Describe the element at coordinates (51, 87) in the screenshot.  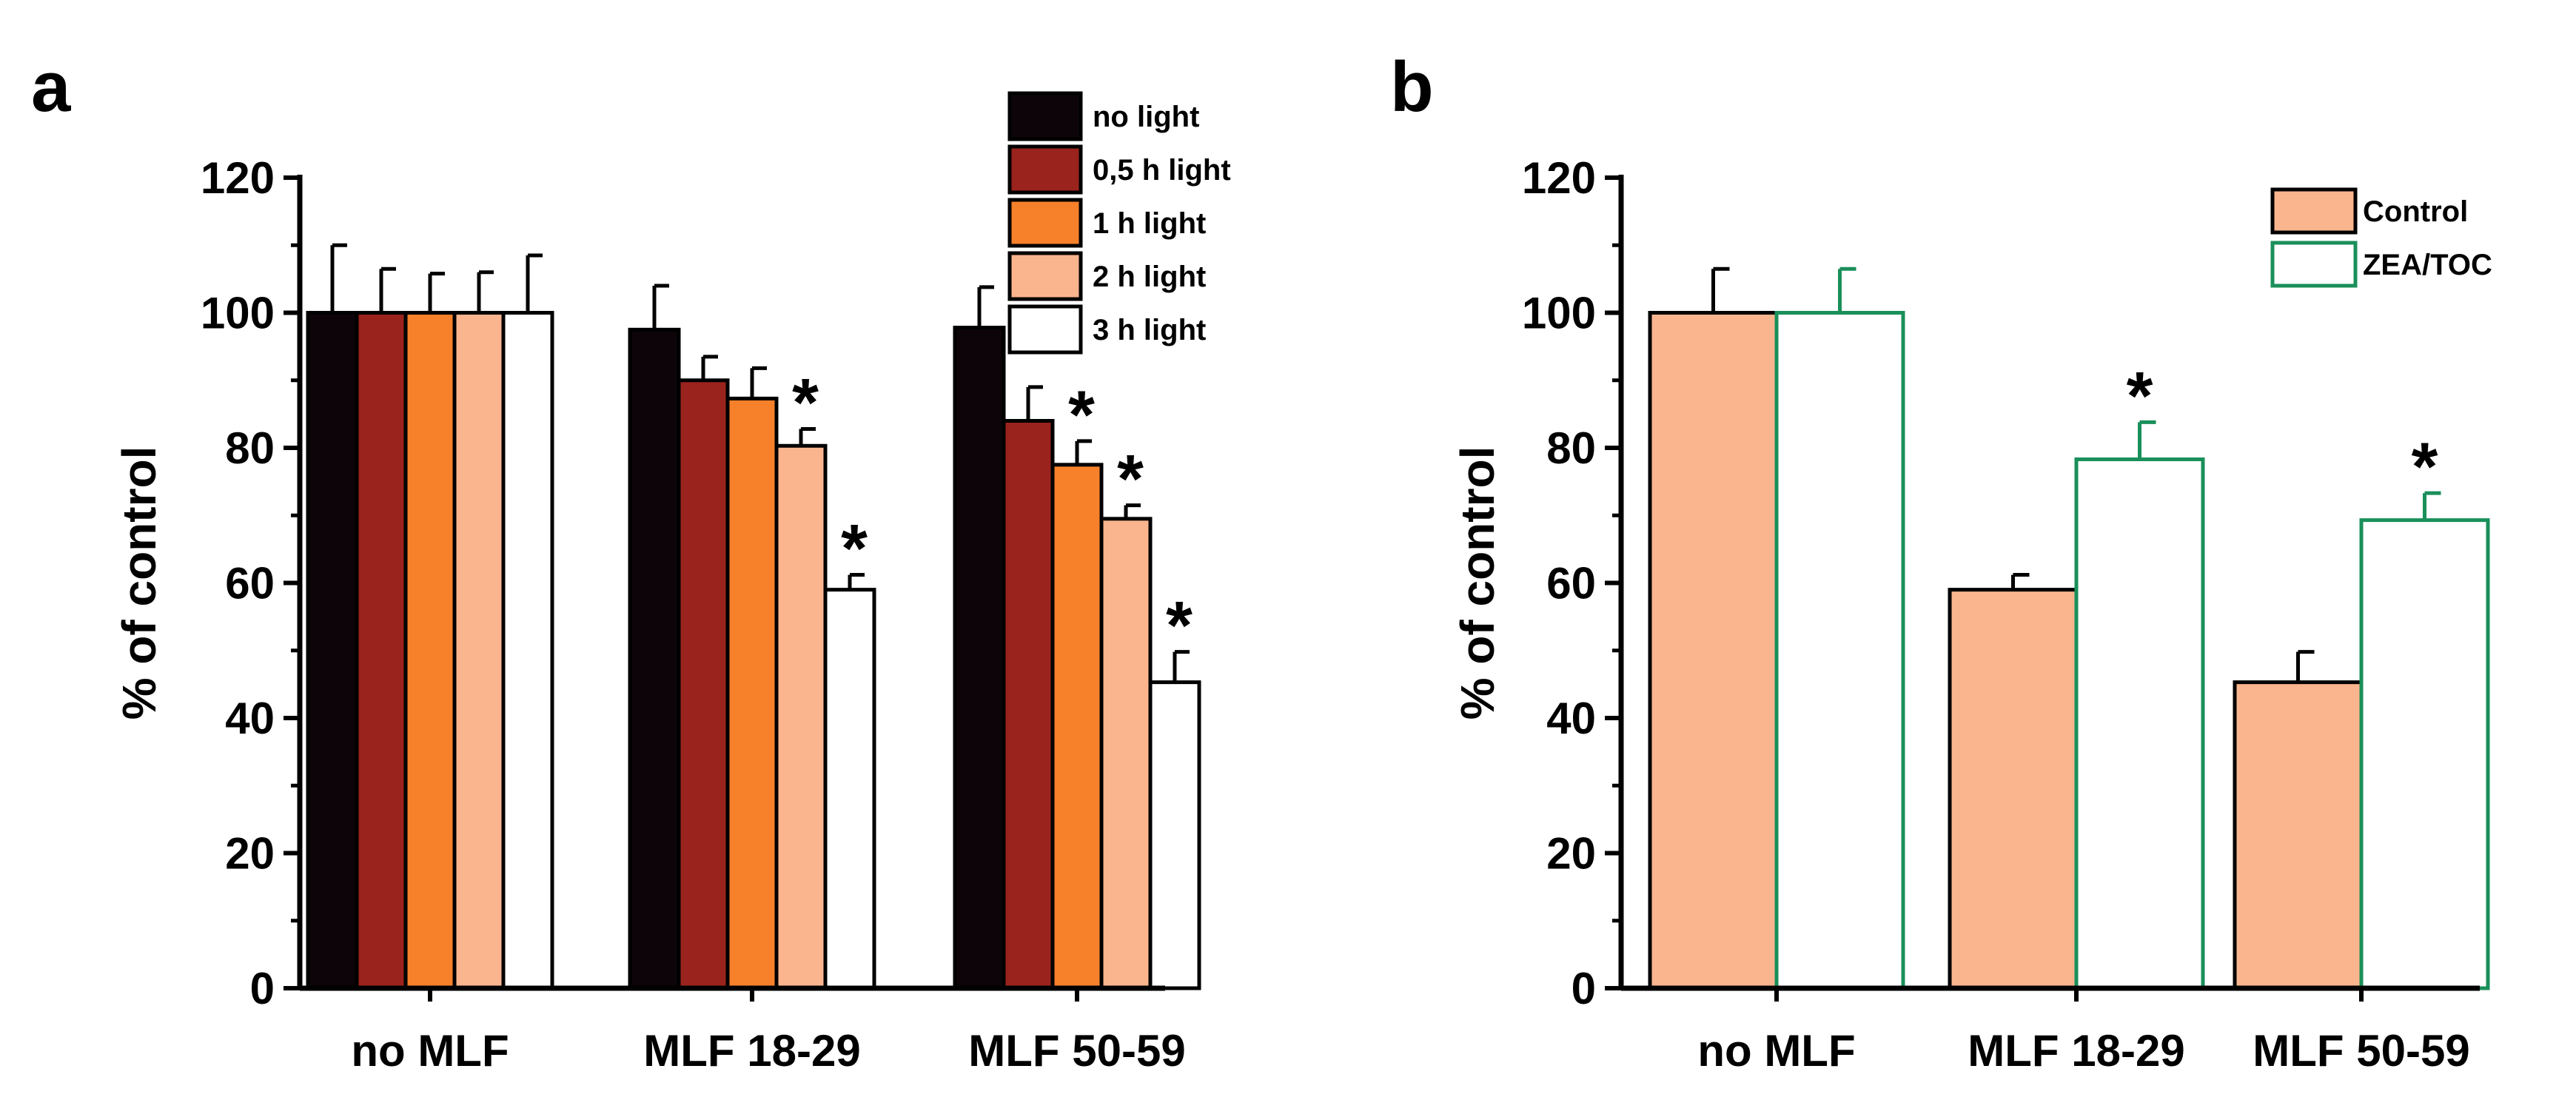
I see `panel-letter-a: a` at that location.